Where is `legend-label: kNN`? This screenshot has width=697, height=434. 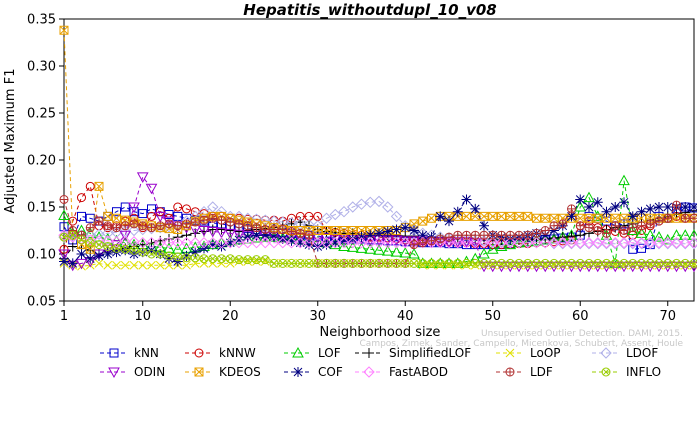 legend-label: kNN is located at coordinates (146, 353).